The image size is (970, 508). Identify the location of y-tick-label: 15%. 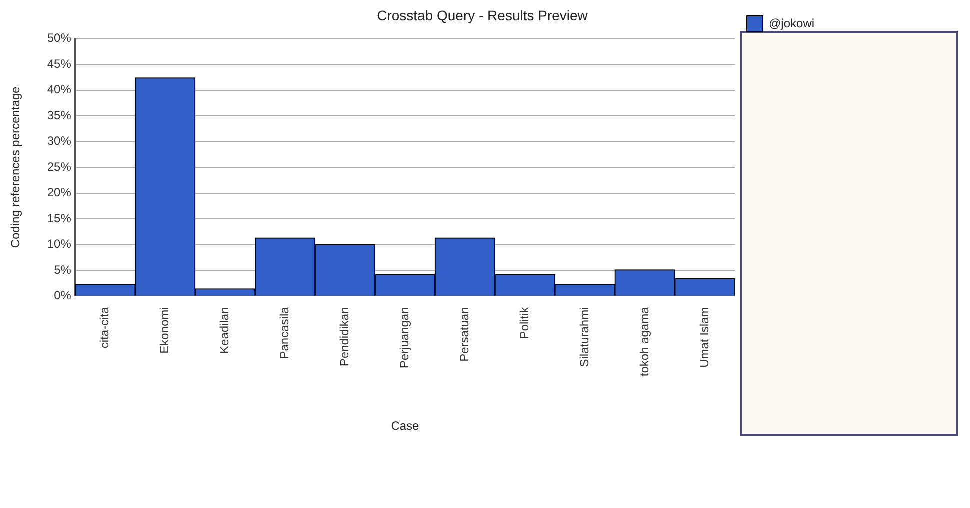
(59, 218).